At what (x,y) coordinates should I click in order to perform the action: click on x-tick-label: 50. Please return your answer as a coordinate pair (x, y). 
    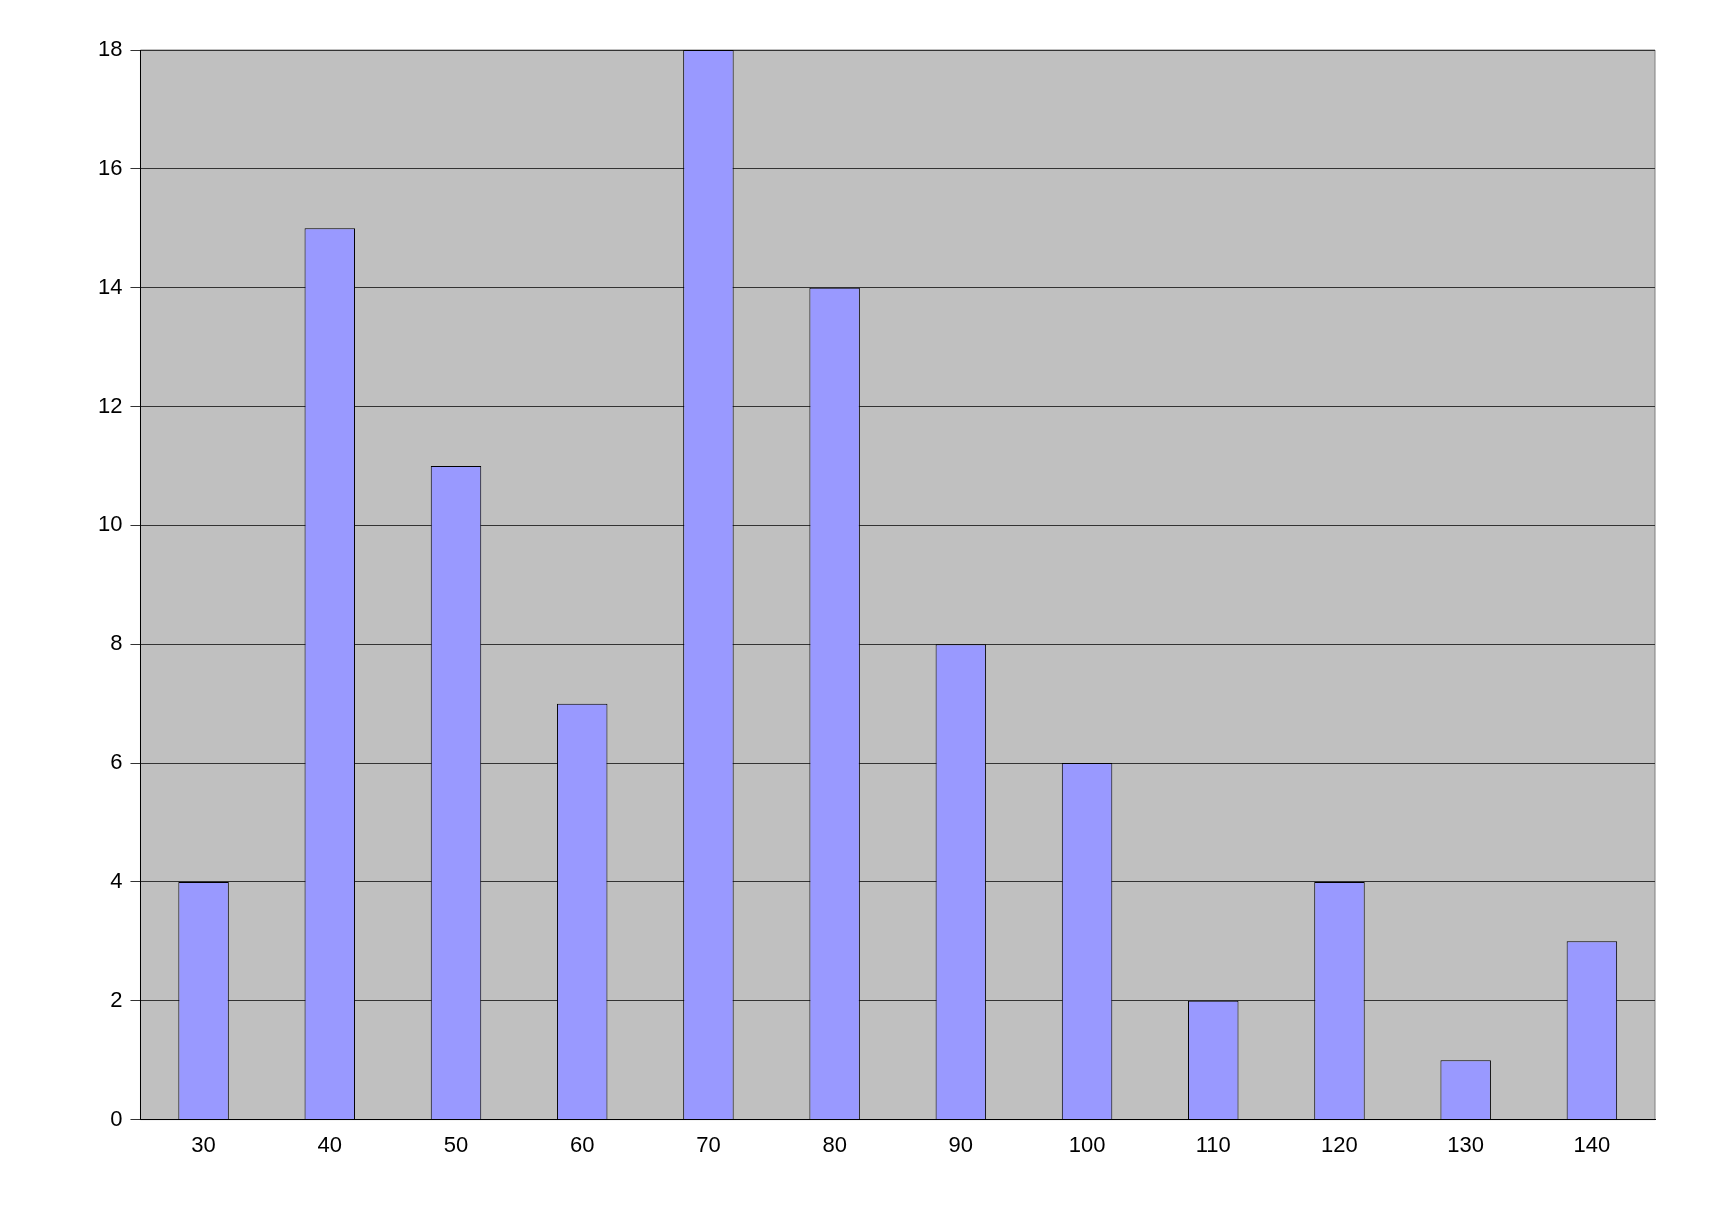
    Looking at the image, I should click on (456, 1144).